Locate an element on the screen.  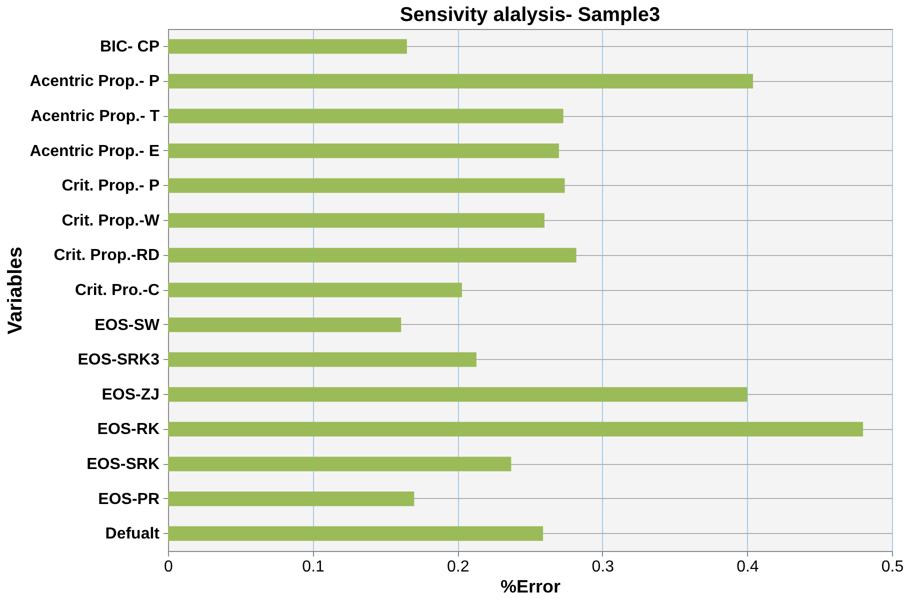
x-tick-label: 0.2 is located at coordinates (458, 567).